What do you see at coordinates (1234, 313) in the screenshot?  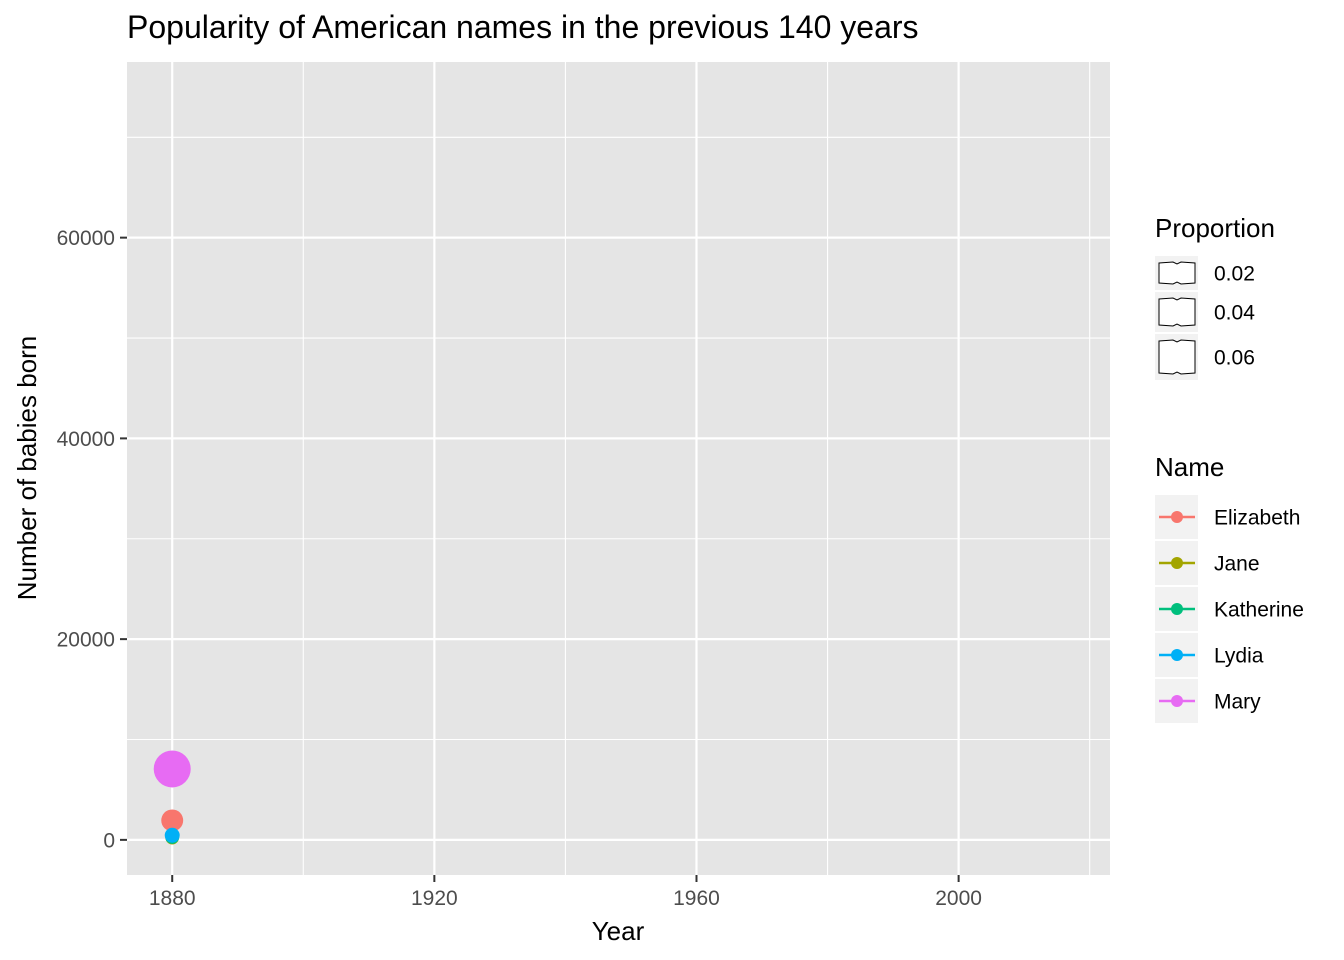 I see `size-legend-label: 0.04` at bounding box center [1234, 313].